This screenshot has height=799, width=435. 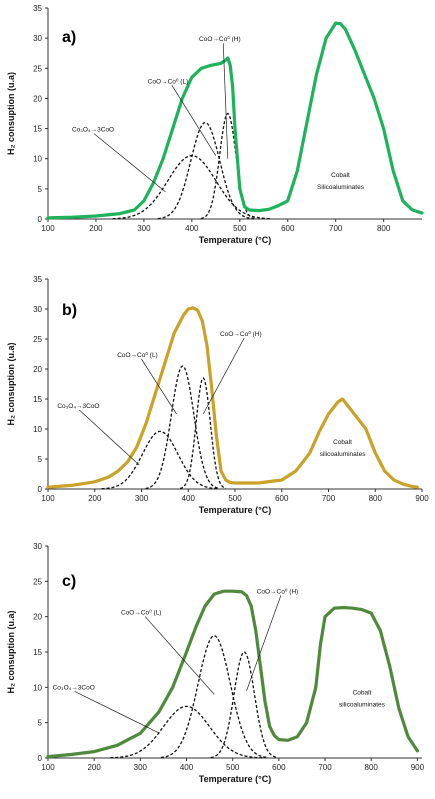 What do you see at coordinates (69, 310) in the screenshot?
I see `panel-label: b)` at bounding box center [69, 310].